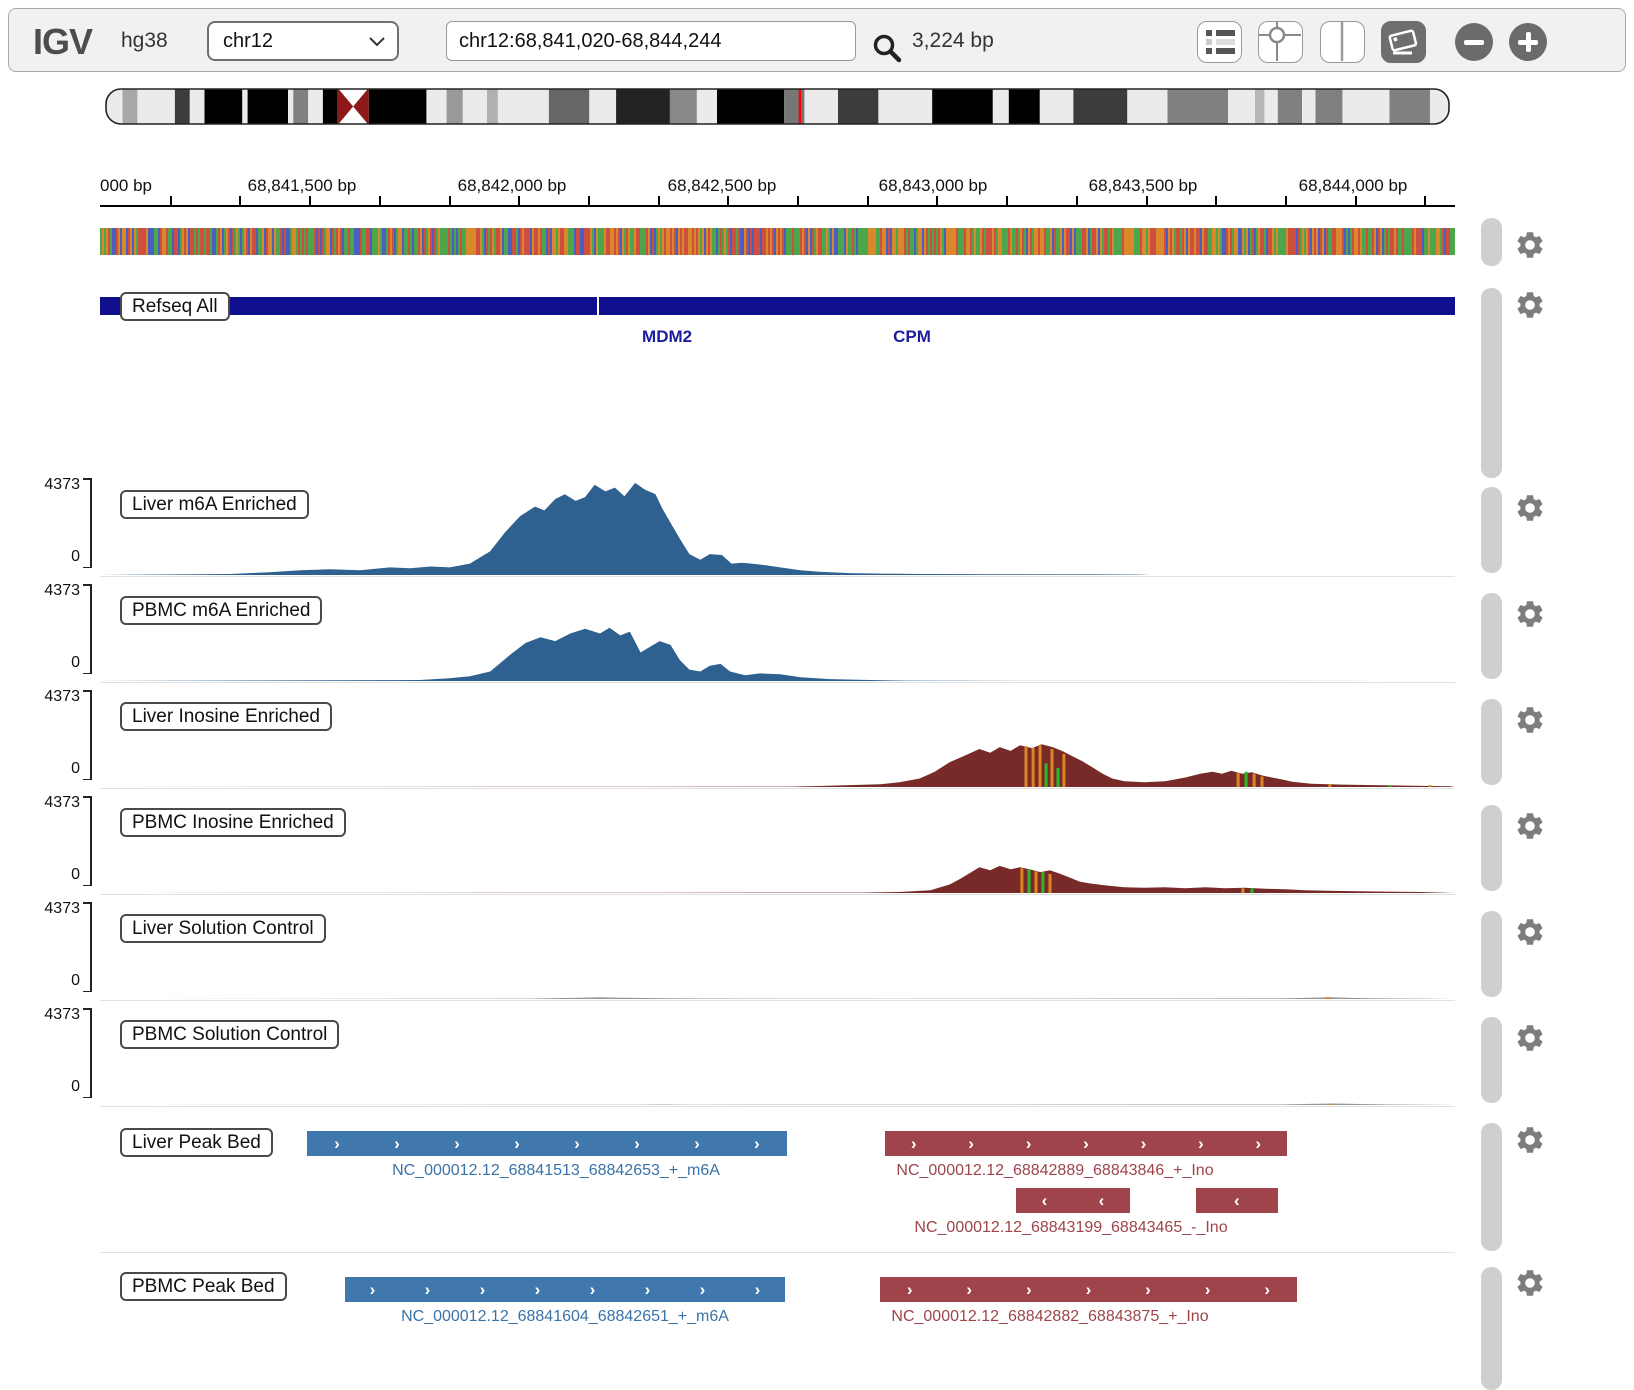 This screenshot has width=1634, height=1390. What do you see at coordinates (1050, 1316) in the screenshot?
I see `bed-feature-name: NC_000012.12_68842882_68843875_+_Ino` at bounding box center [1050, 1316].